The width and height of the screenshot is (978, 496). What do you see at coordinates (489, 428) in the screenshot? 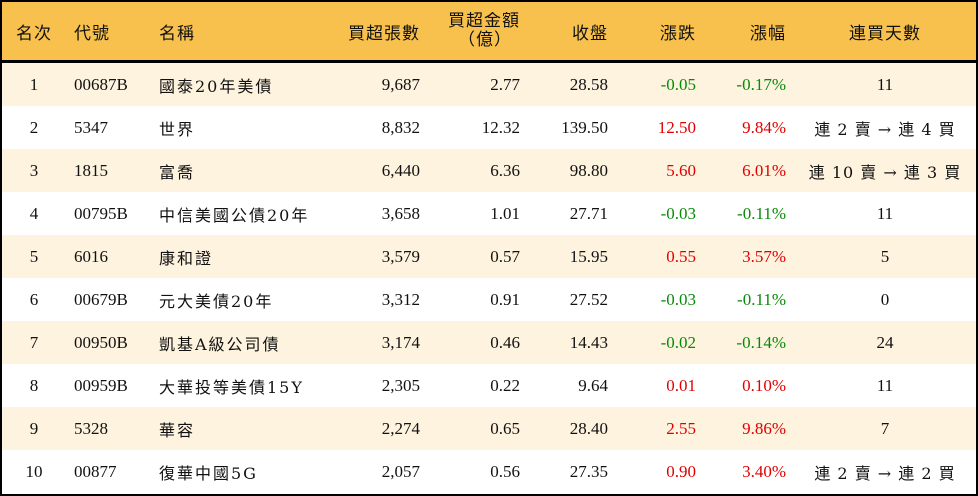
I see `table-row: 9 5328 華容 2,274 0.65 28.40 2.55 9.86% 7` at bounding box center [489, 428].